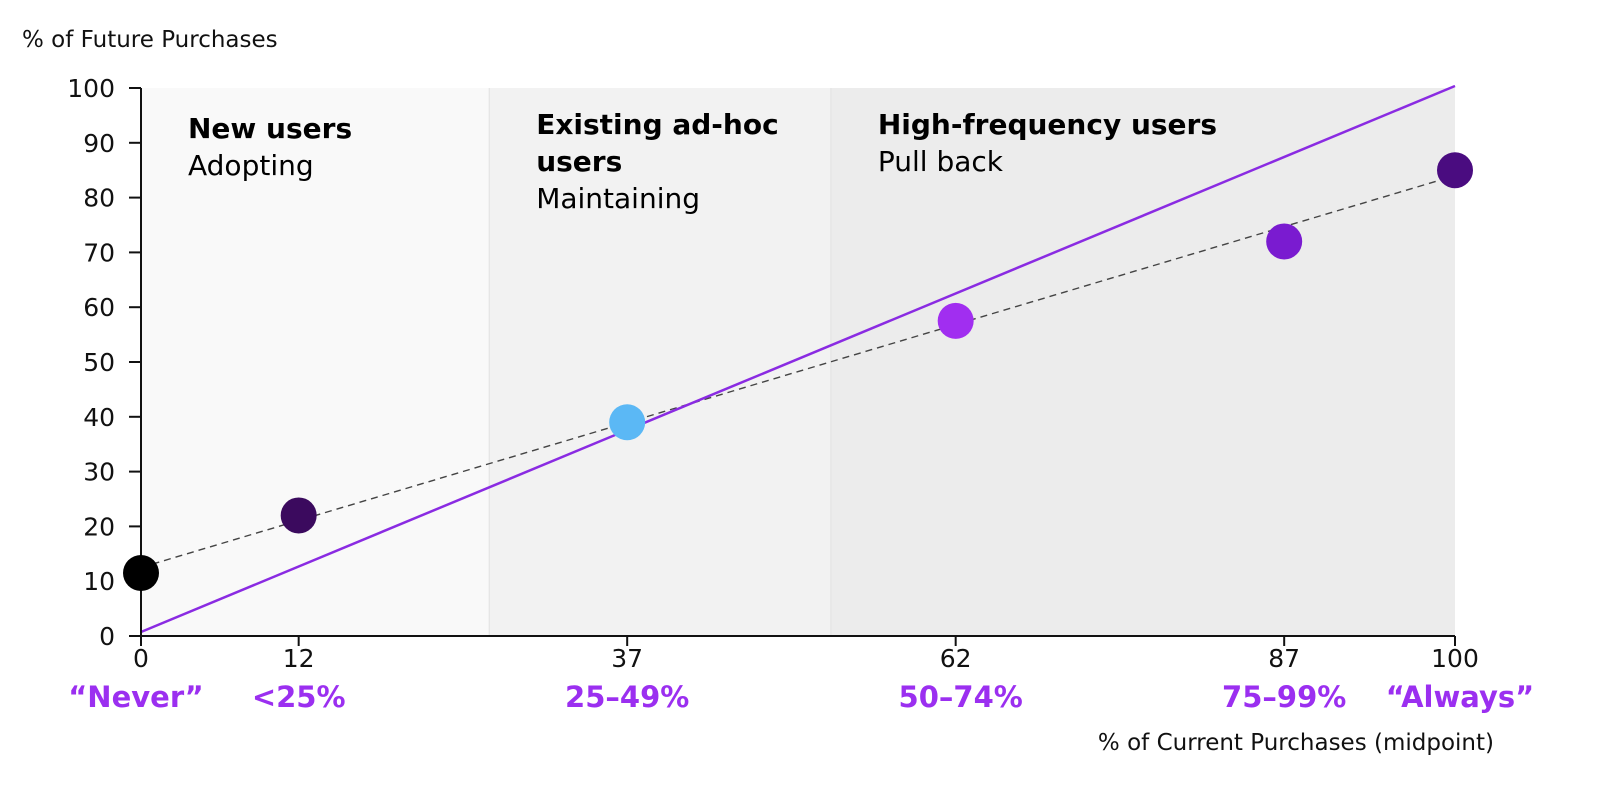 Image resolution: width=1600 pixels, height=785 pixels. Describe the element at coordinates (99, 143) in the screenshot. I see `y-tick-label-90: 90` at that location.